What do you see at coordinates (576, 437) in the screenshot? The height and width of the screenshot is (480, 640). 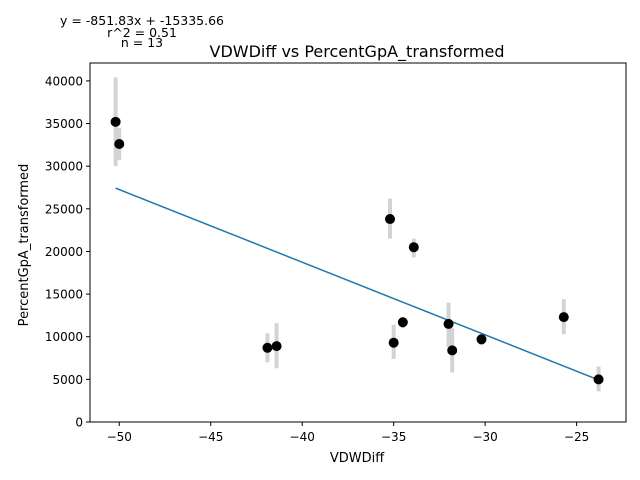 I see `x-tick-label: −25` at bounding box center [576, 437].